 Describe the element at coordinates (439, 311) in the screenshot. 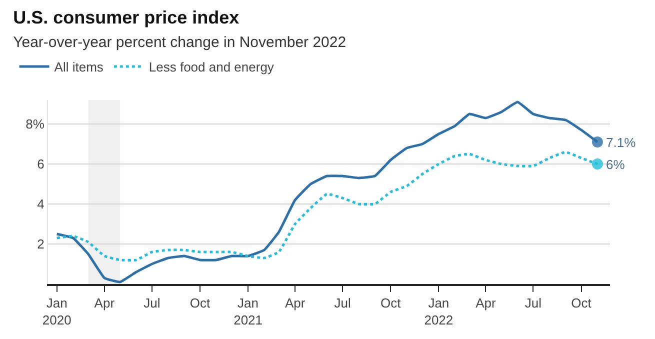

I see `x-tick-label: Jan 2022` at that location.